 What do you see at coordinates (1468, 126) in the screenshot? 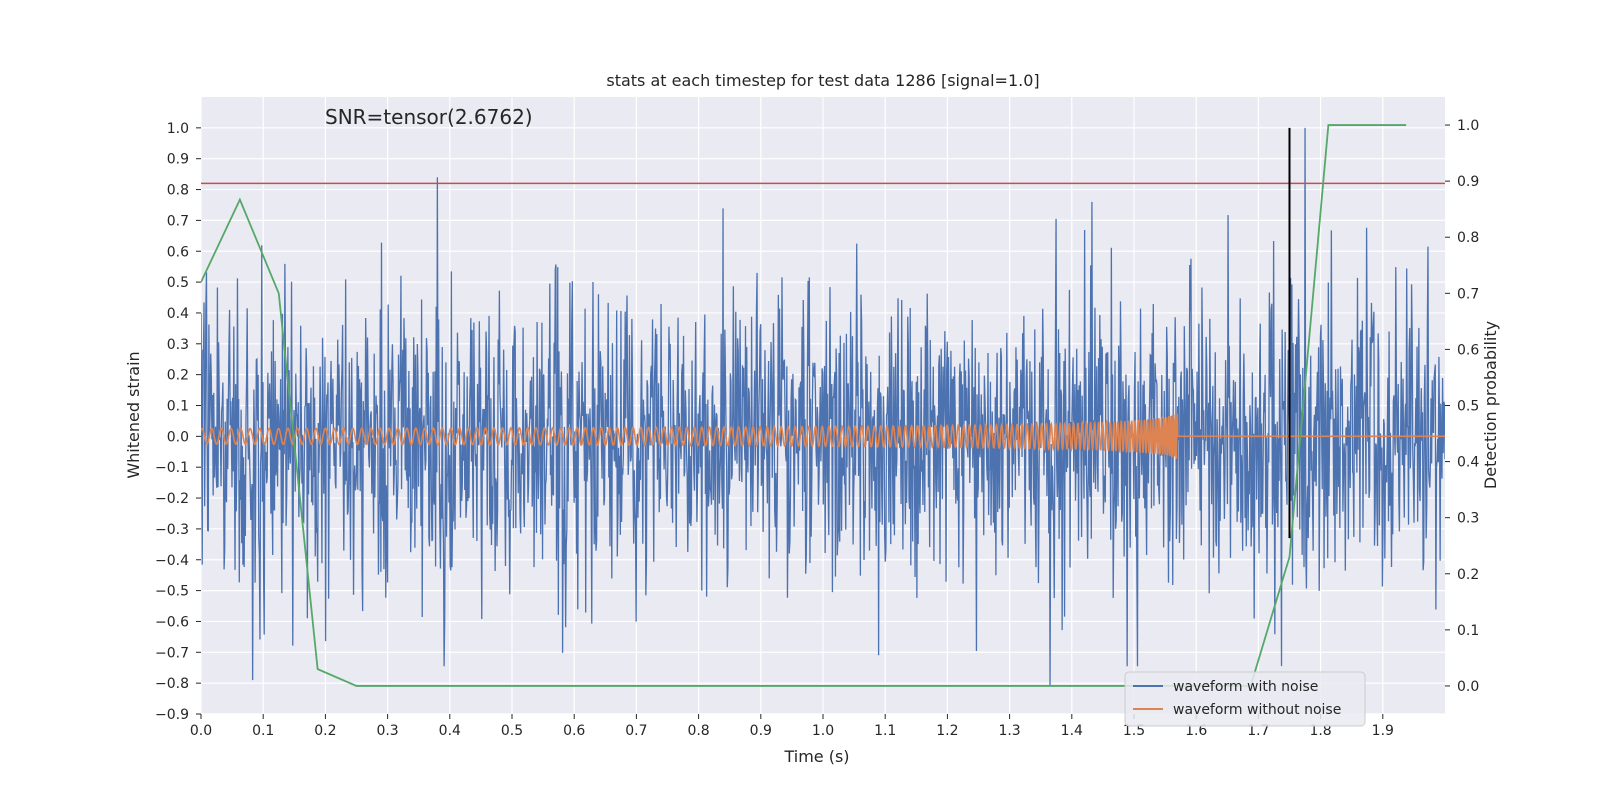
I see `y2-tick-label: 1.0` at bounding box center [1468, 126].